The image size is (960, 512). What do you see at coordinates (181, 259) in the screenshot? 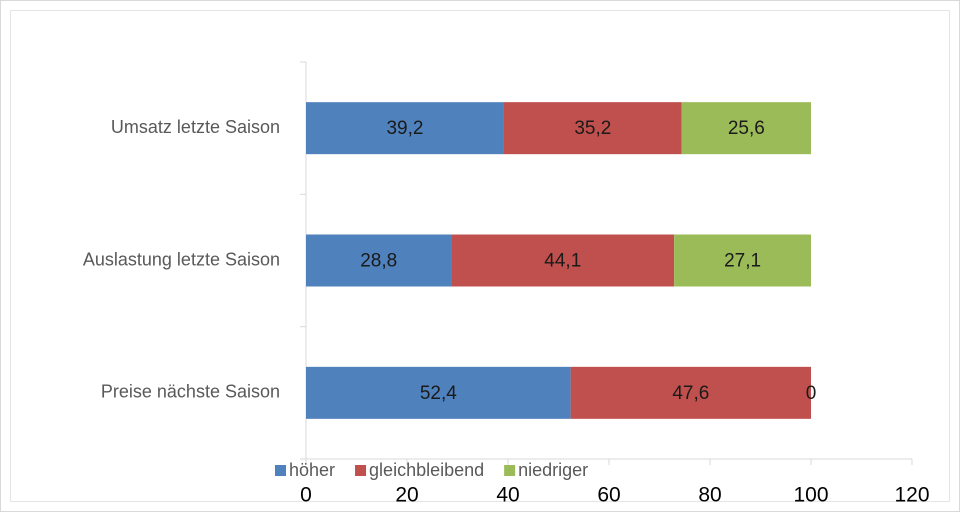
I see `category-label: Auslastung letzte Saison` at bounding box center [181, 259].